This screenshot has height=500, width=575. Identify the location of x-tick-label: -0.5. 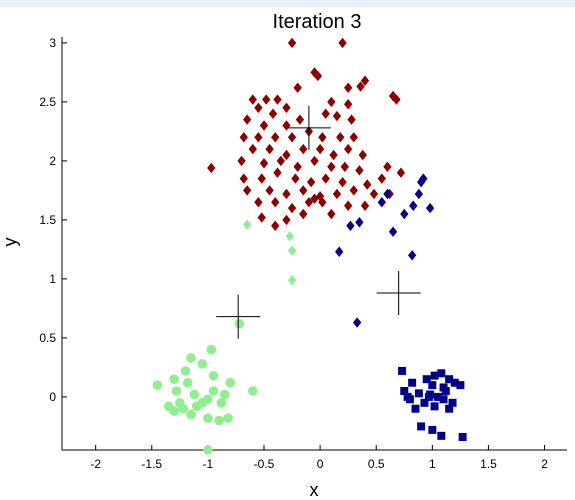
(264, 464).